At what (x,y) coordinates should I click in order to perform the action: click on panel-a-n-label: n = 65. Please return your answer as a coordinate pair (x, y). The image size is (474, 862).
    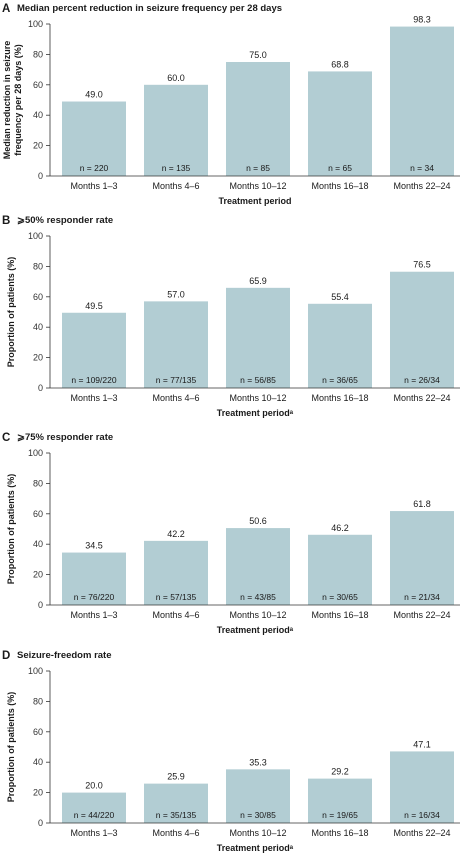
    Looking at the image, I should click on (340, 168).